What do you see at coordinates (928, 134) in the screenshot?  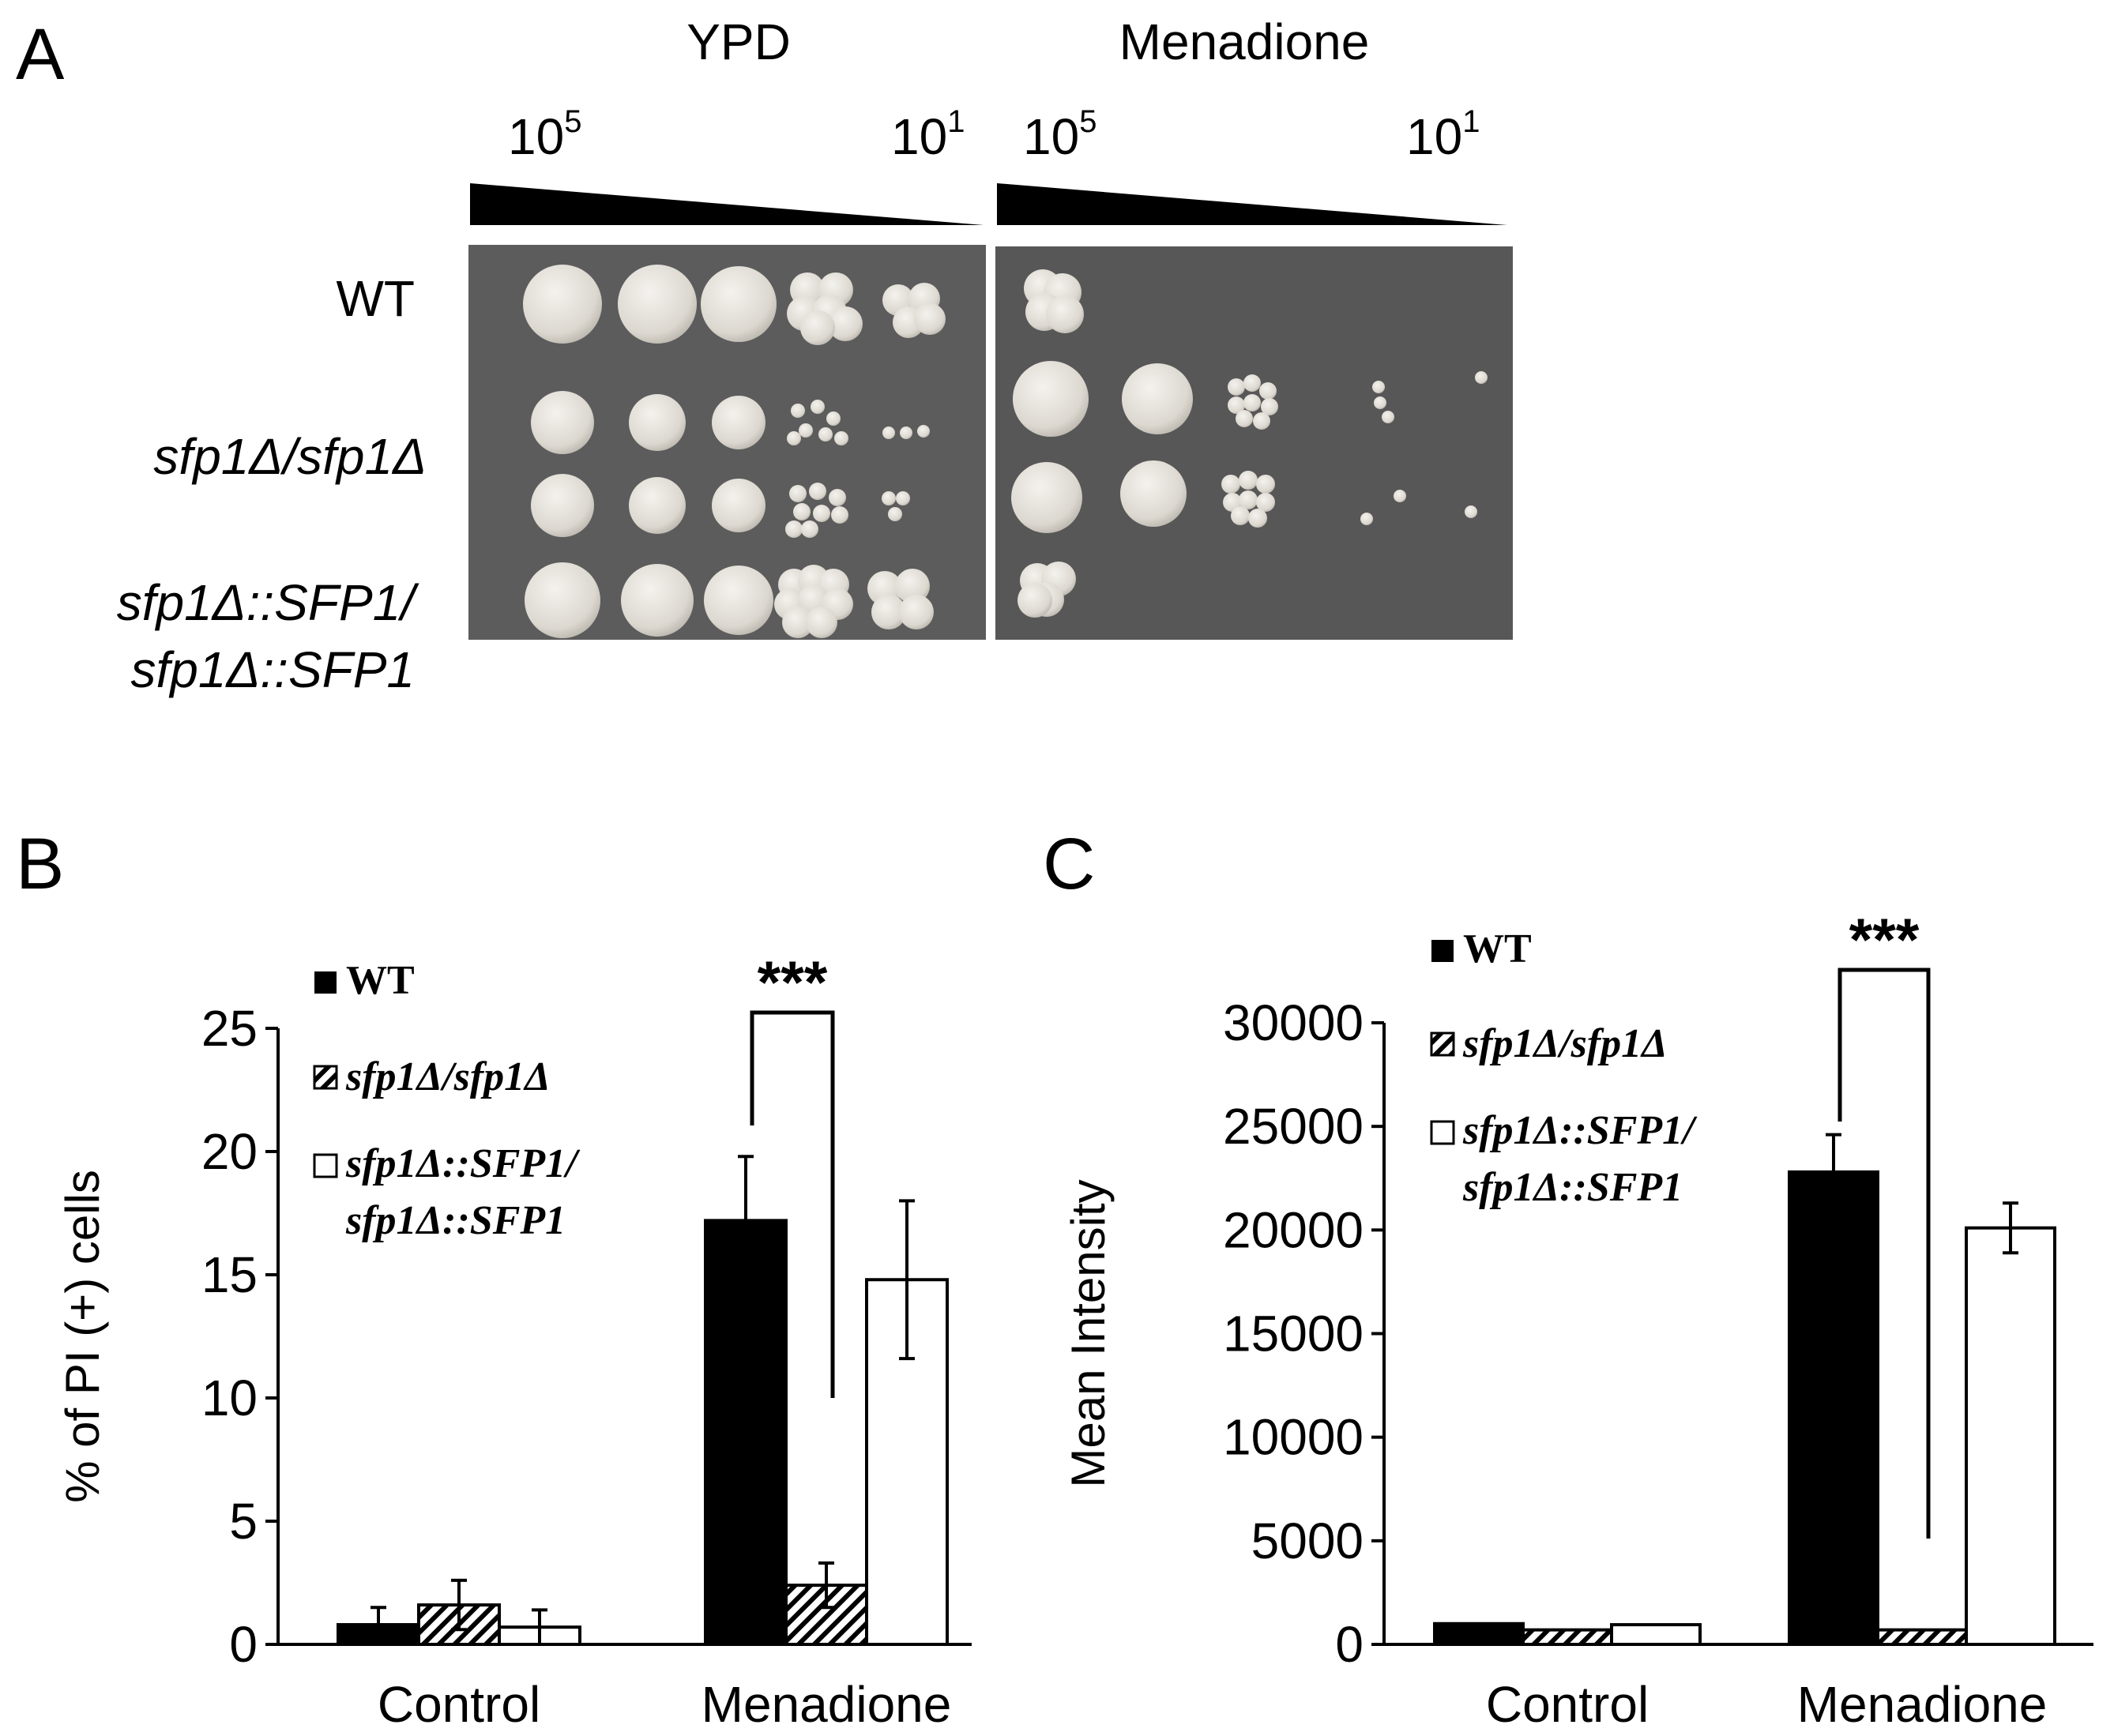 I see `ypd-dilution-low-label: 101` at bounding box center [928, 134].